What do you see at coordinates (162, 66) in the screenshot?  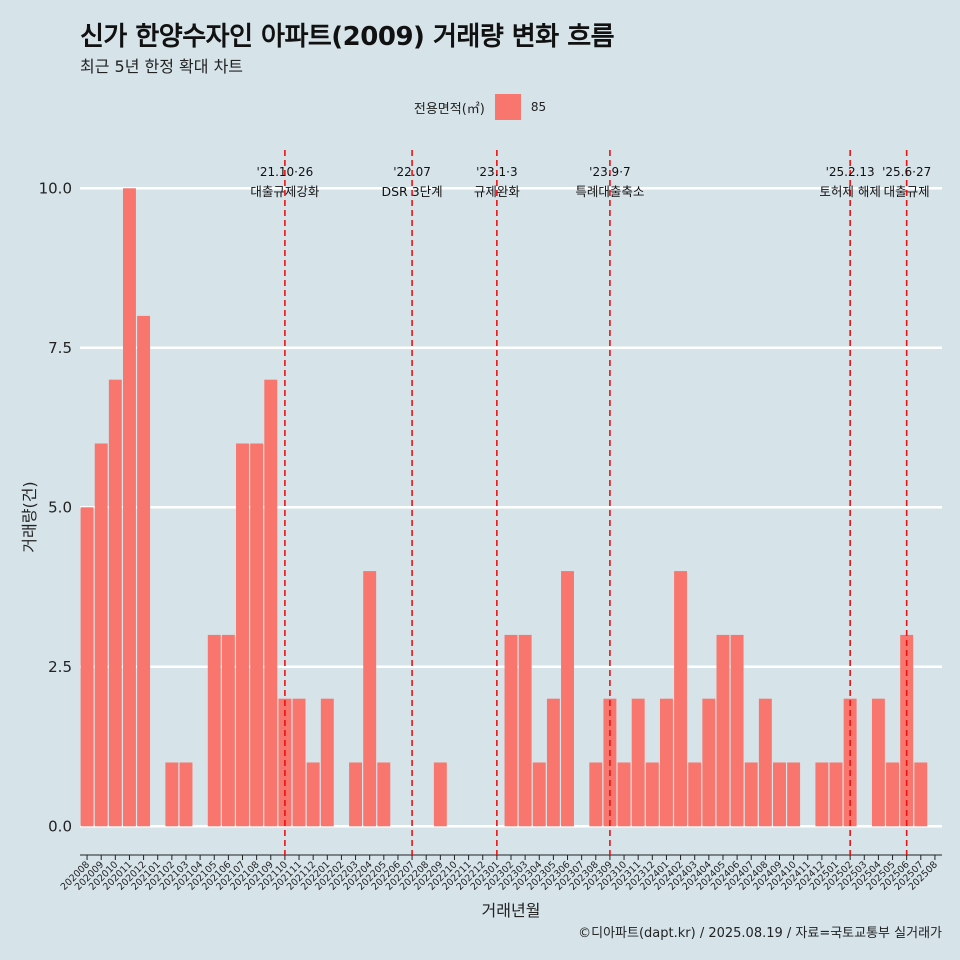 I see `chart-subtitle: 최근 5년 한정 확대 차트` at bounding box center [162, 66].